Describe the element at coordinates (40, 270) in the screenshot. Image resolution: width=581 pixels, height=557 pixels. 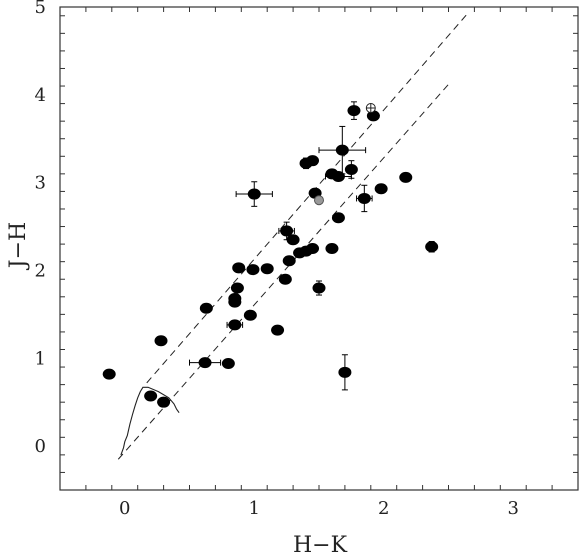
I see `y-tick-label: 2` at that location.